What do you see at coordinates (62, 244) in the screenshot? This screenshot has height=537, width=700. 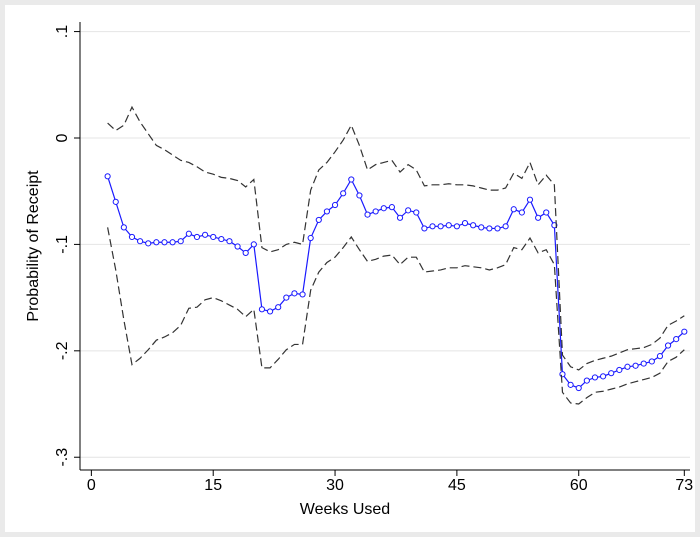 I see `y-tick-label: -.1` at bounding box center [62, 244].